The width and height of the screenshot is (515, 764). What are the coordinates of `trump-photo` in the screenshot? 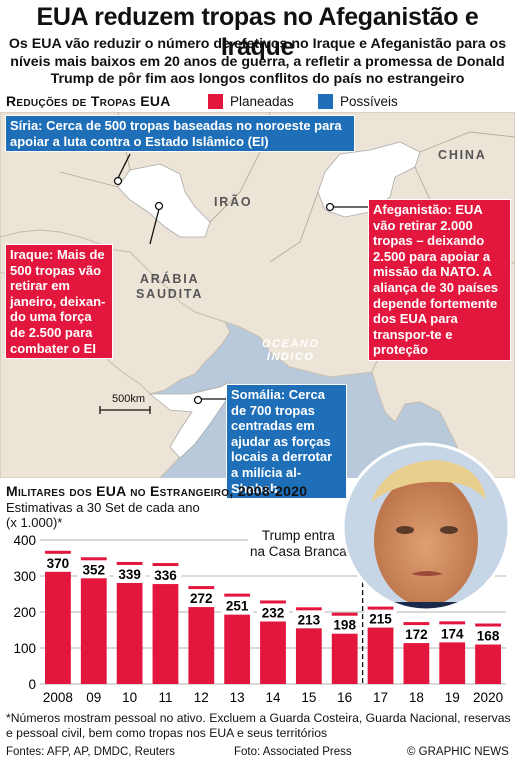 It's located at (426, 527).